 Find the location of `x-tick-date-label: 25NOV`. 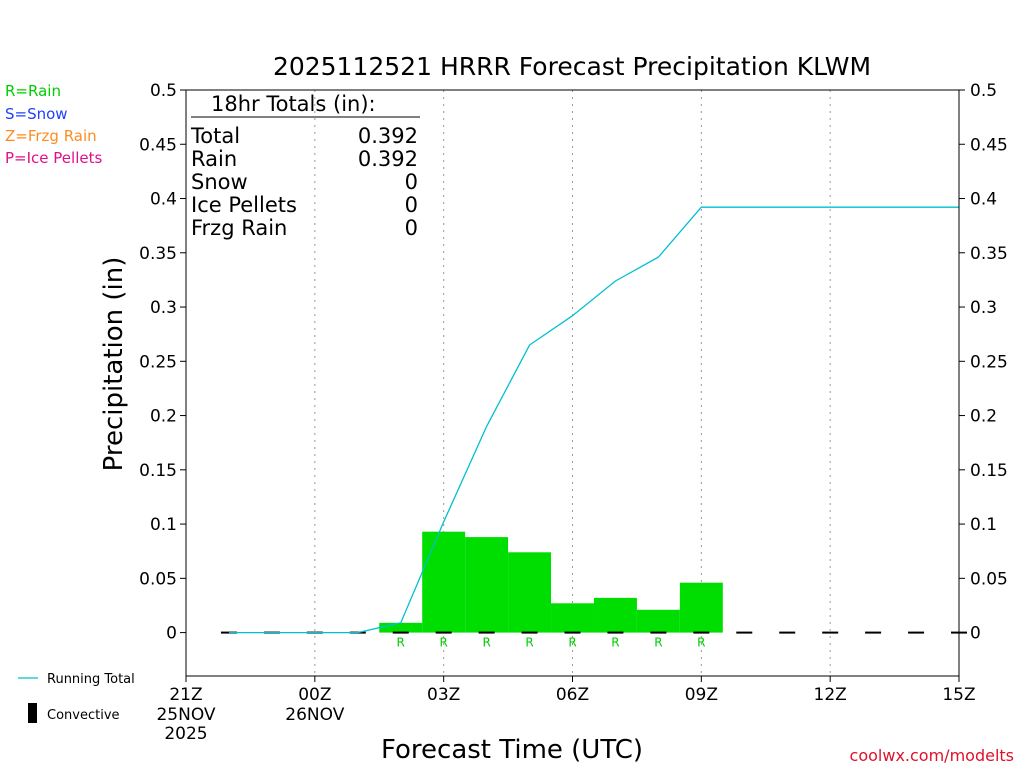

x-tick-date-label: 25NOV is located at coordinates (185, 715).